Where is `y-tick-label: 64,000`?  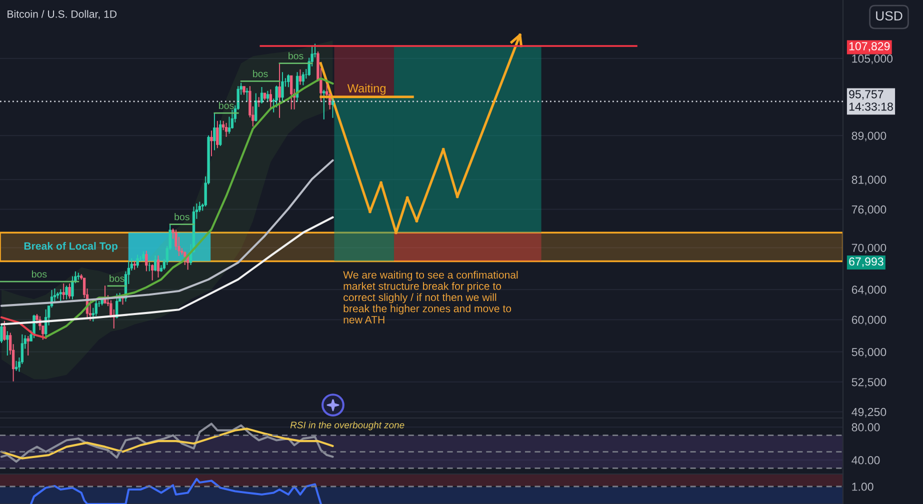
y-tick-label: 64,000 is located at coordinates (869, 291).